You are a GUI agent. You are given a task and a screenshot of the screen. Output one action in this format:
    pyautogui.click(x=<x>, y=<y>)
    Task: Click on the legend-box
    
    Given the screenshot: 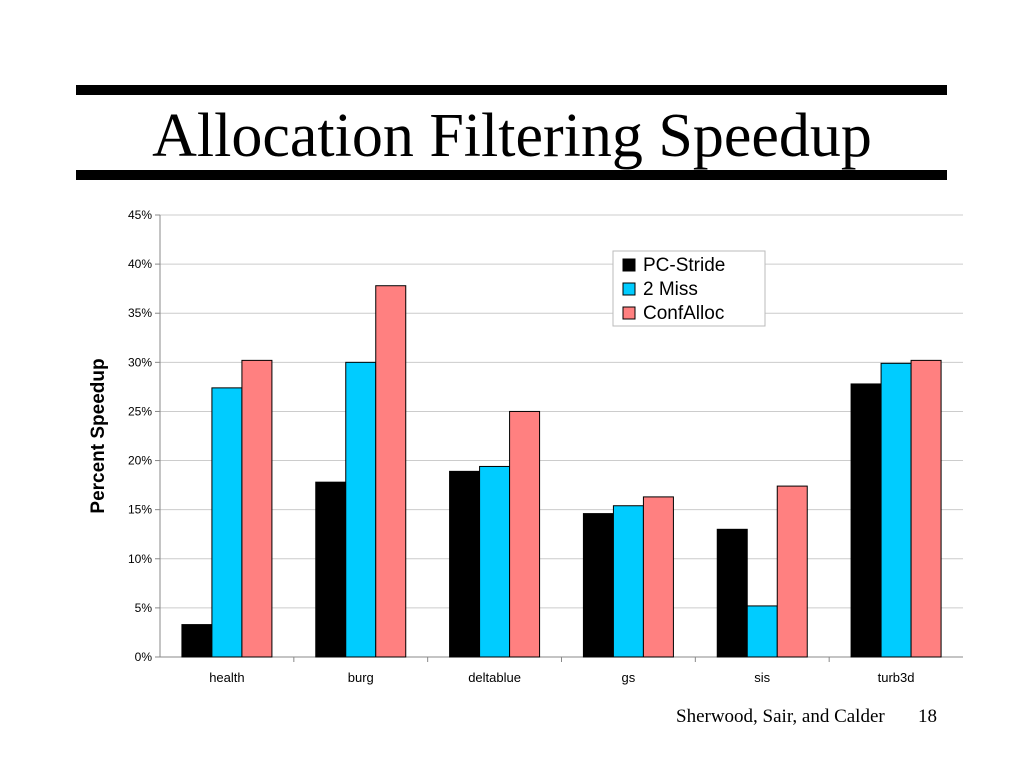 What is the action you would take?
    pyautogui.click(x=689, y=288)
    